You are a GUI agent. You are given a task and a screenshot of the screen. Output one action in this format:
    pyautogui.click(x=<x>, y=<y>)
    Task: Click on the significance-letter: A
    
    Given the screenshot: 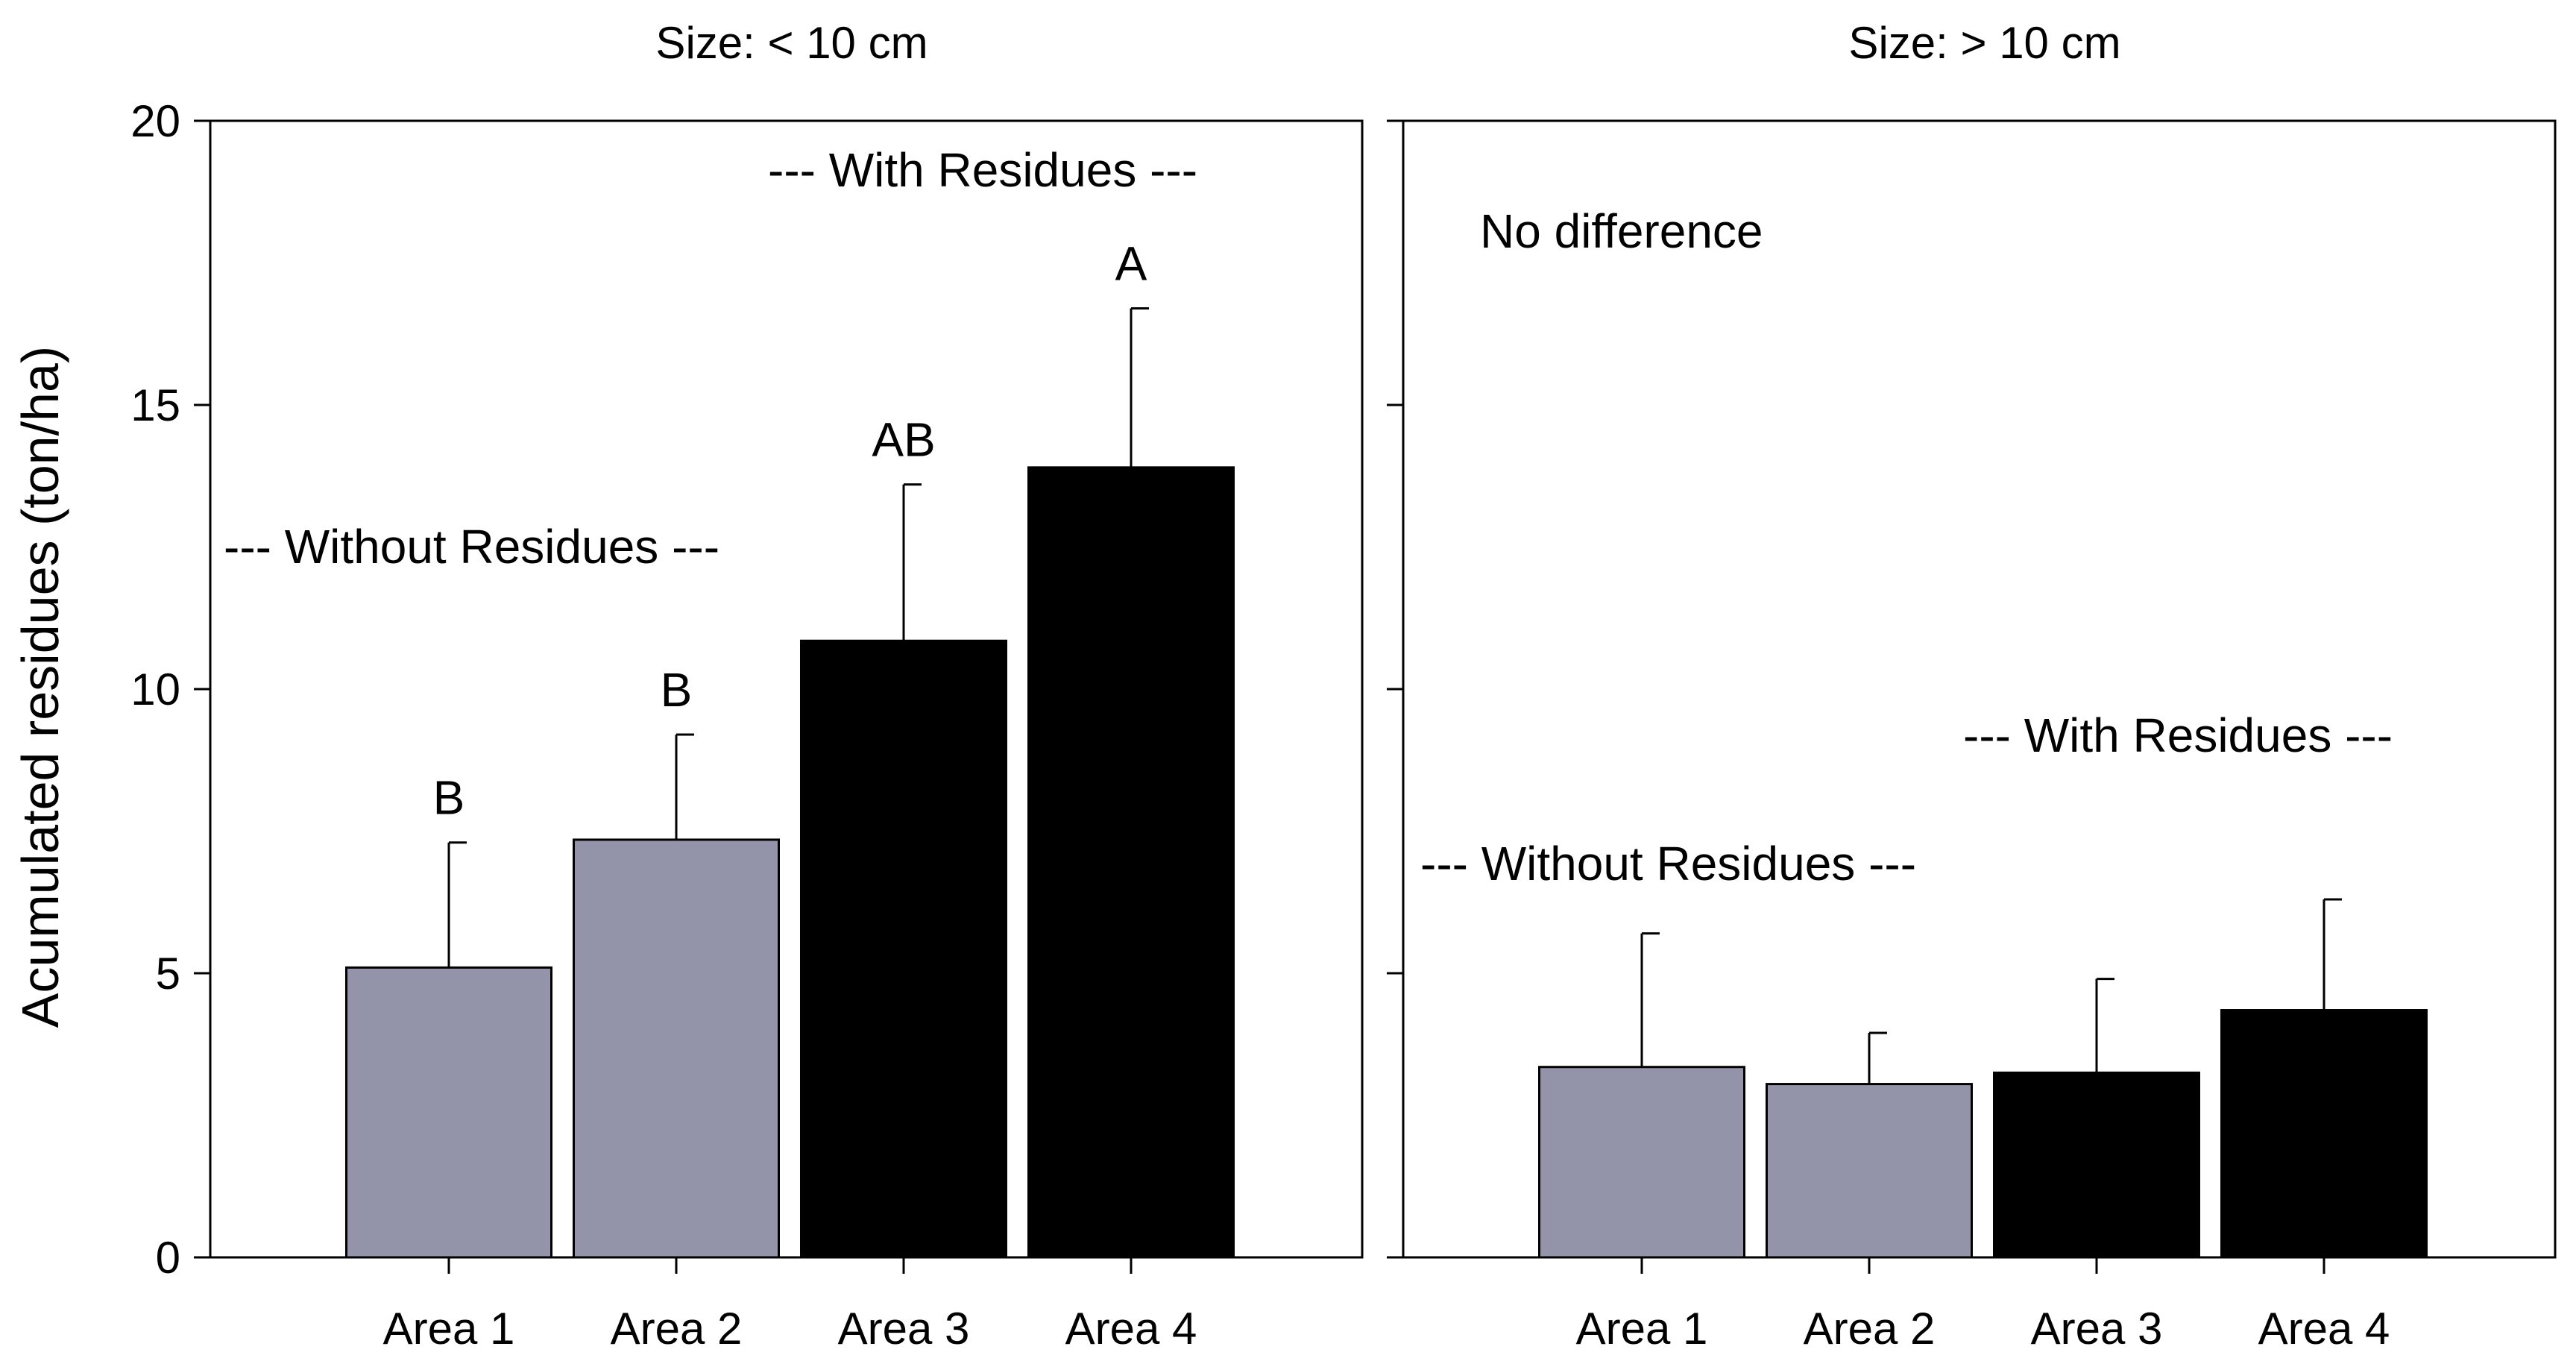 What is the action you would take?
    pyautogui.click(x=1131, y=263)
    